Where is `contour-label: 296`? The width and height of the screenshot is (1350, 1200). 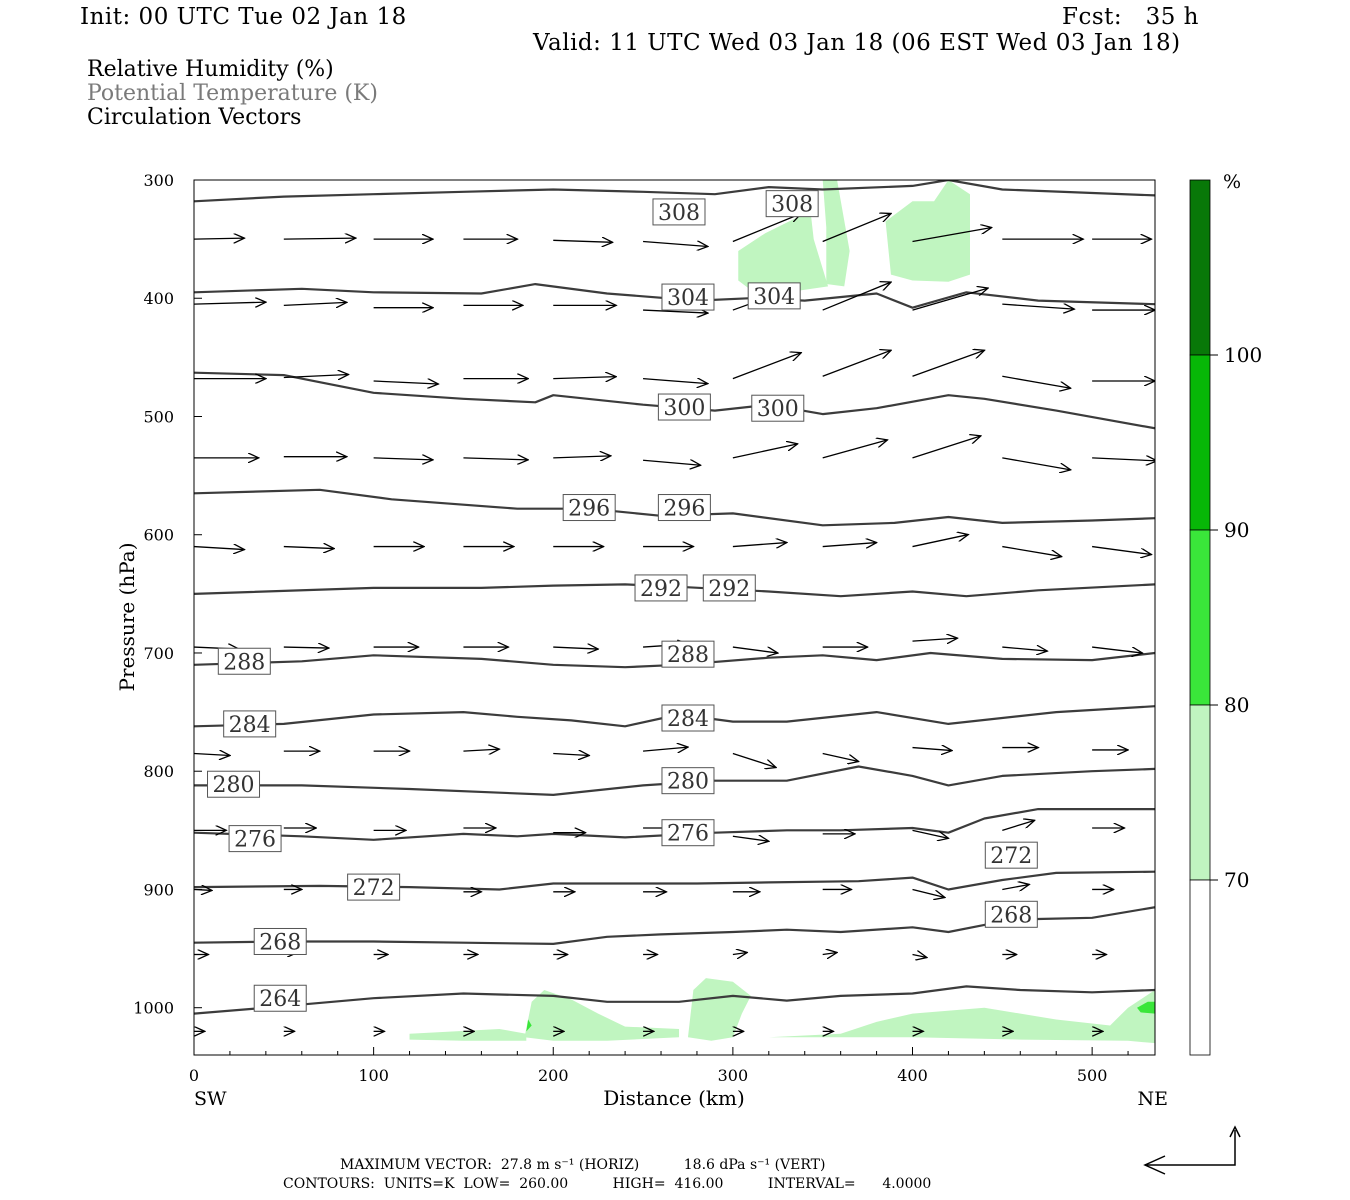 contour-label: 296 is located at coordinates (589, 508).